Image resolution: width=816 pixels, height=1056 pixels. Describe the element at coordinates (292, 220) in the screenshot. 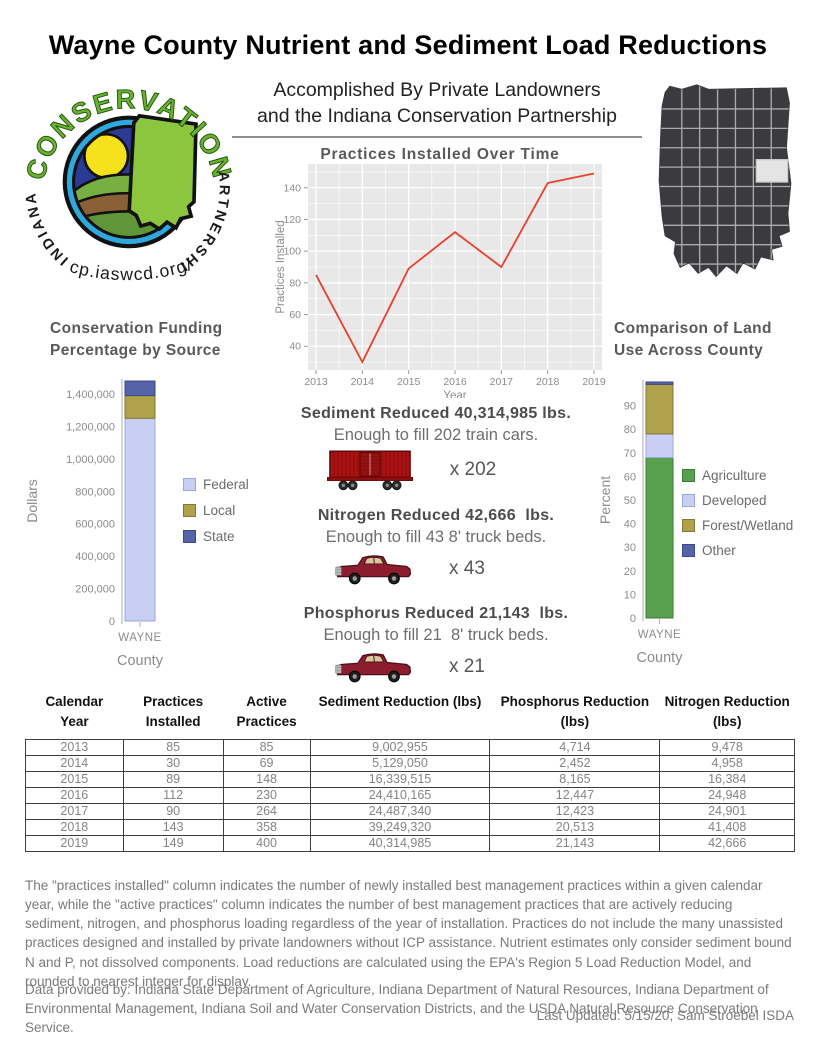

I see `y-tick-label: 120` at that location.